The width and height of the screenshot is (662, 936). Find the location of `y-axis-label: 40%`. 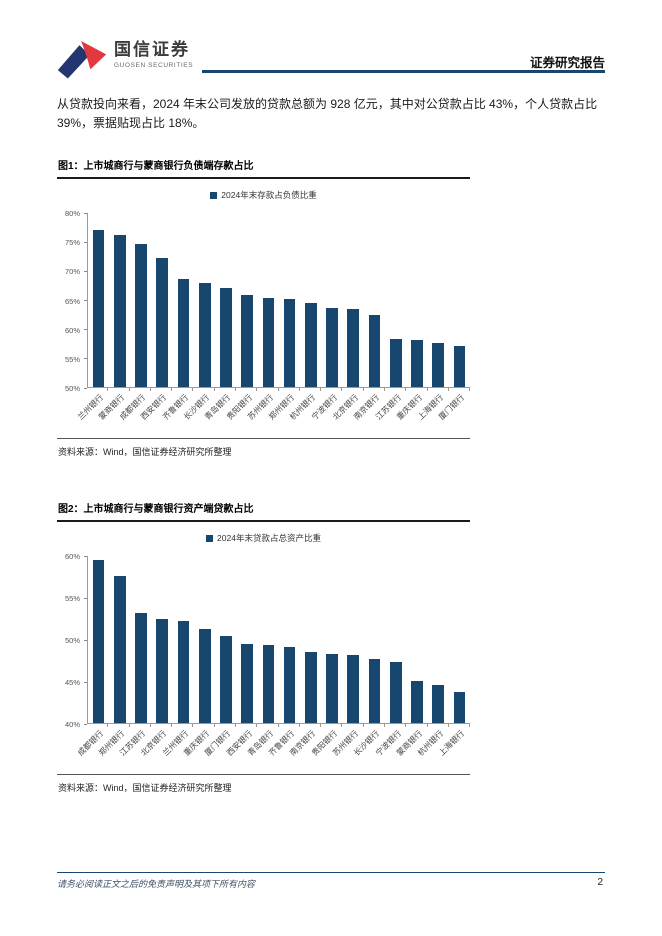

y-axis-label: 40% is located at coordinates (72, 724).